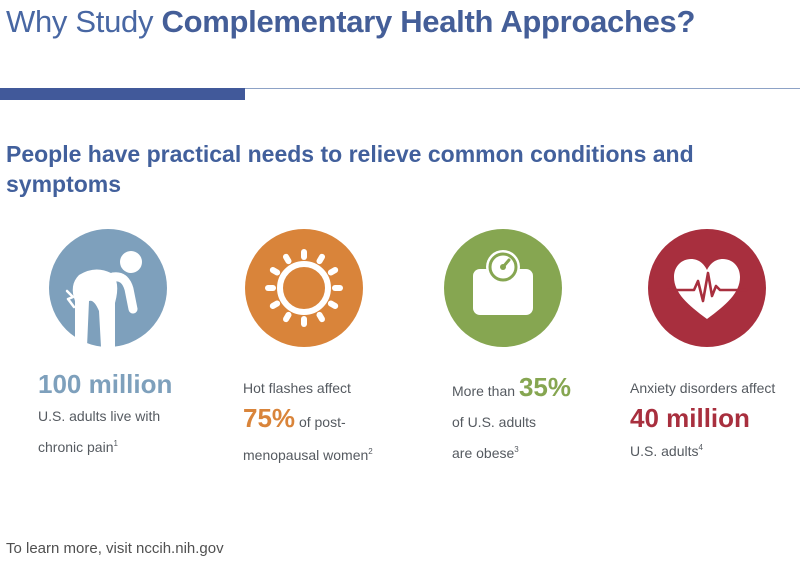  What do you see at coordinates (544, 387) in the screenshot?
I see `stat-obesity-number: 35%` at bounding box center [544, 387].